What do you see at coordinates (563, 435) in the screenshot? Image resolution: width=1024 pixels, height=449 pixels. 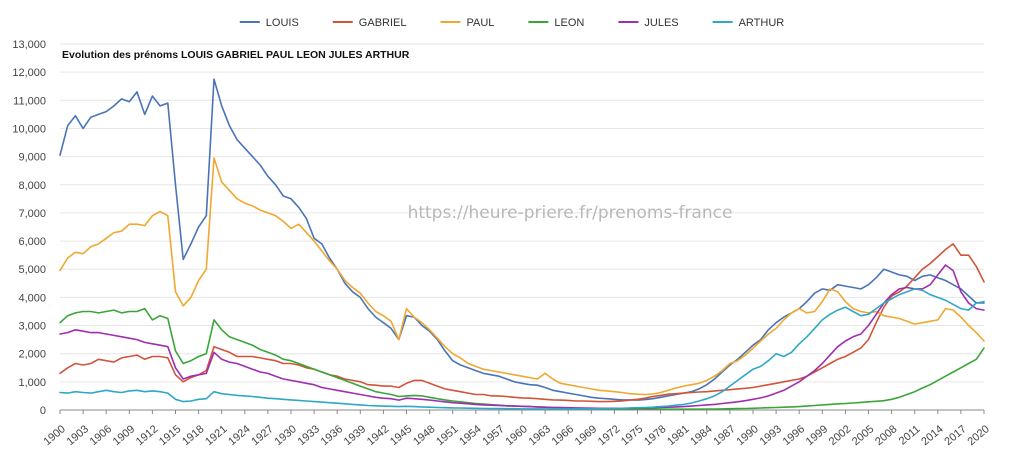 I see `x-tick-label: 1966` at bounding box center [563, 435].